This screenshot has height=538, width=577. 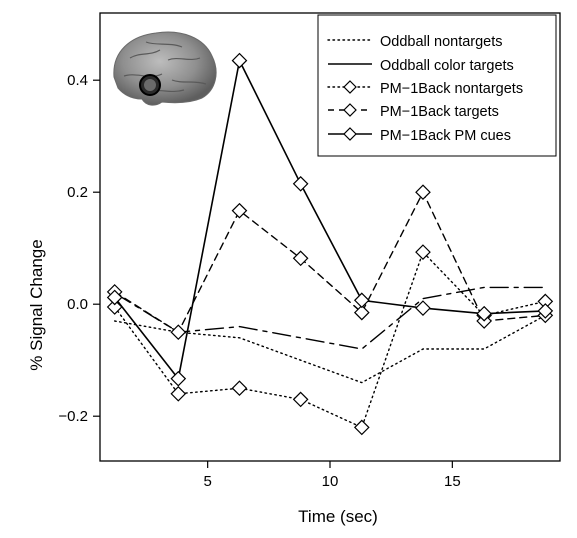 I want to click on legend-box, so click(x=437, y=85).